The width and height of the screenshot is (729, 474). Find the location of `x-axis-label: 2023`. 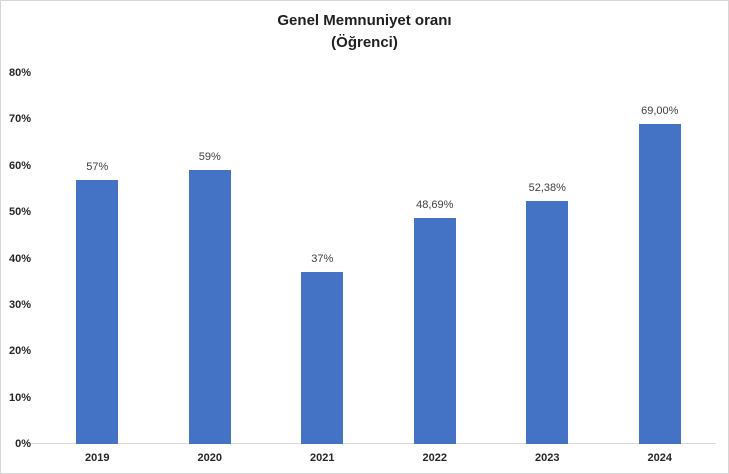

x-axis-label: 2023 is located at coordinates (547, 458).